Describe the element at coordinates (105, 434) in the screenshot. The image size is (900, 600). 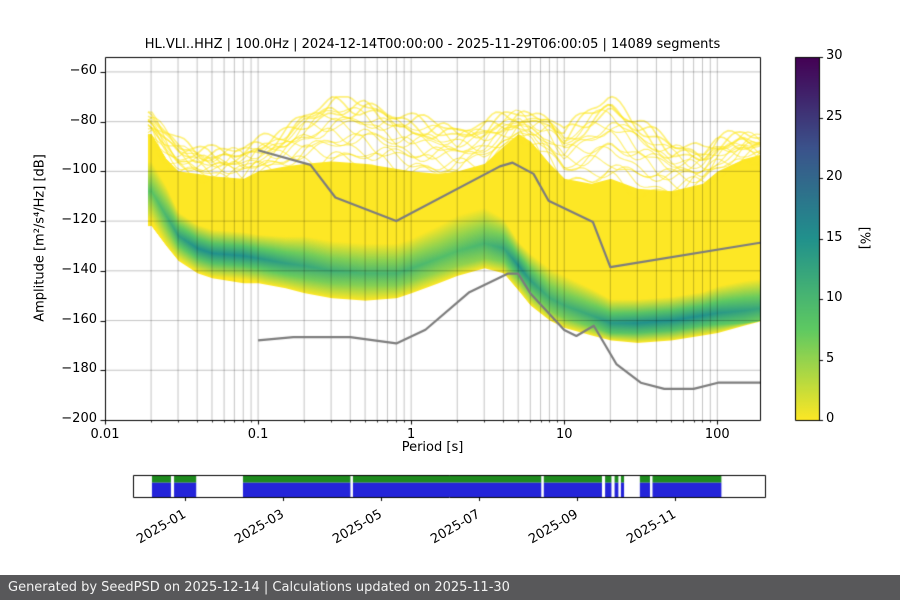
I see `x-tick-label: 0.01` at that location.